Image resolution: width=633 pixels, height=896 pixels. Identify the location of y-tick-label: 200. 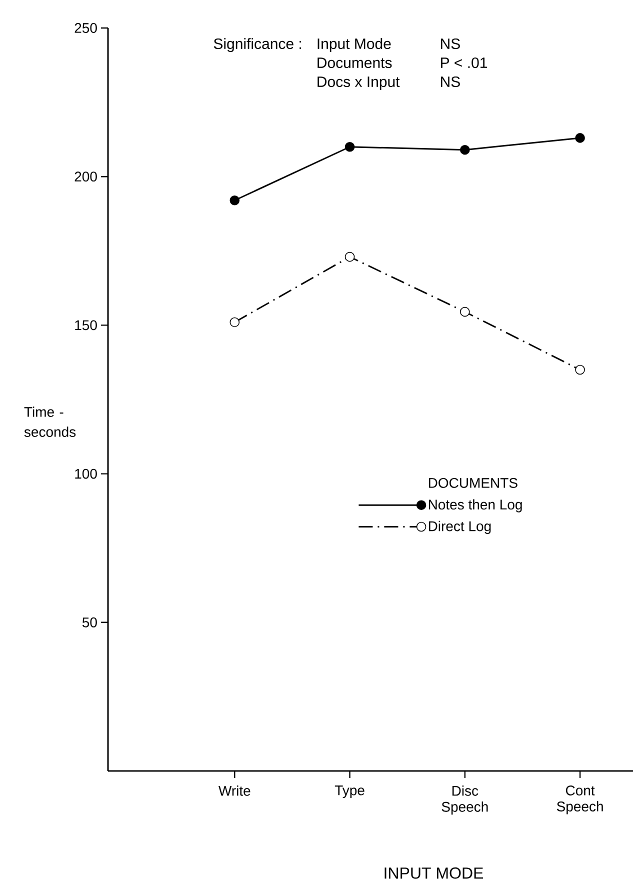
(85, 177).